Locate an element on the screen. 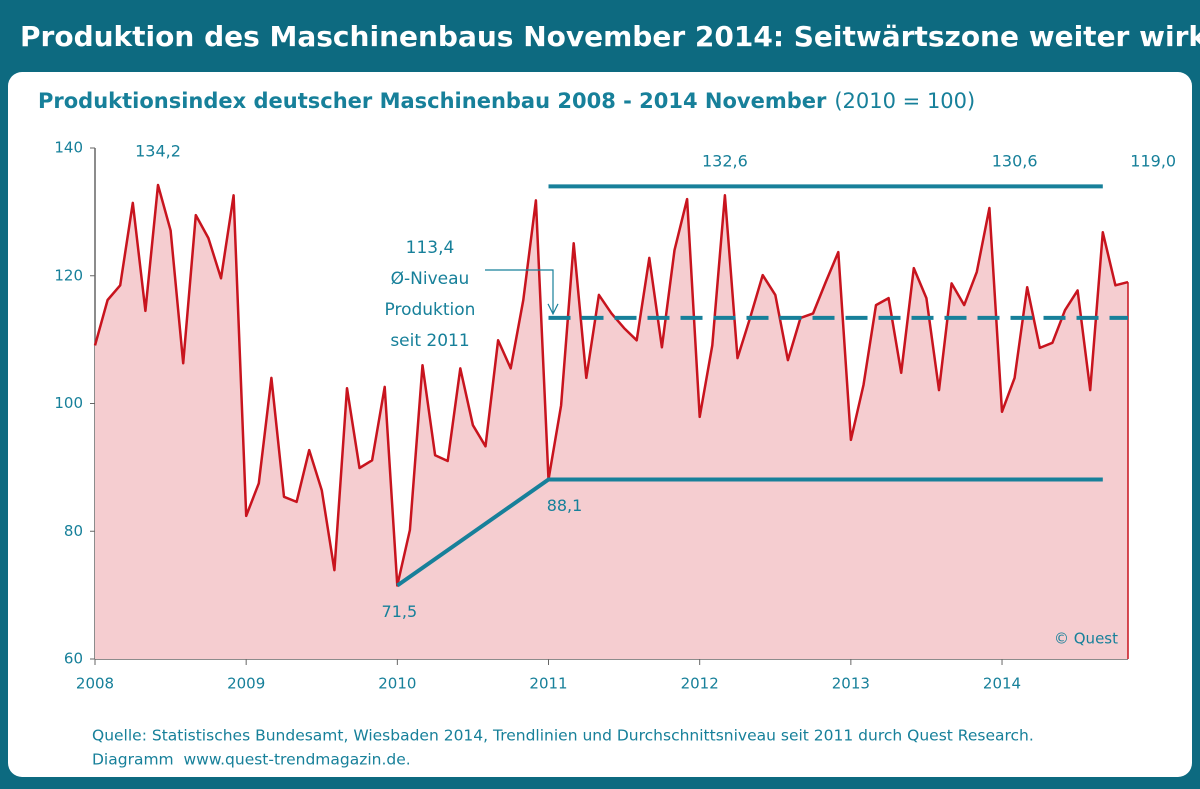  link: Diagramm www.quest-trendmagazin.de. is located at coordinates (251, 760).